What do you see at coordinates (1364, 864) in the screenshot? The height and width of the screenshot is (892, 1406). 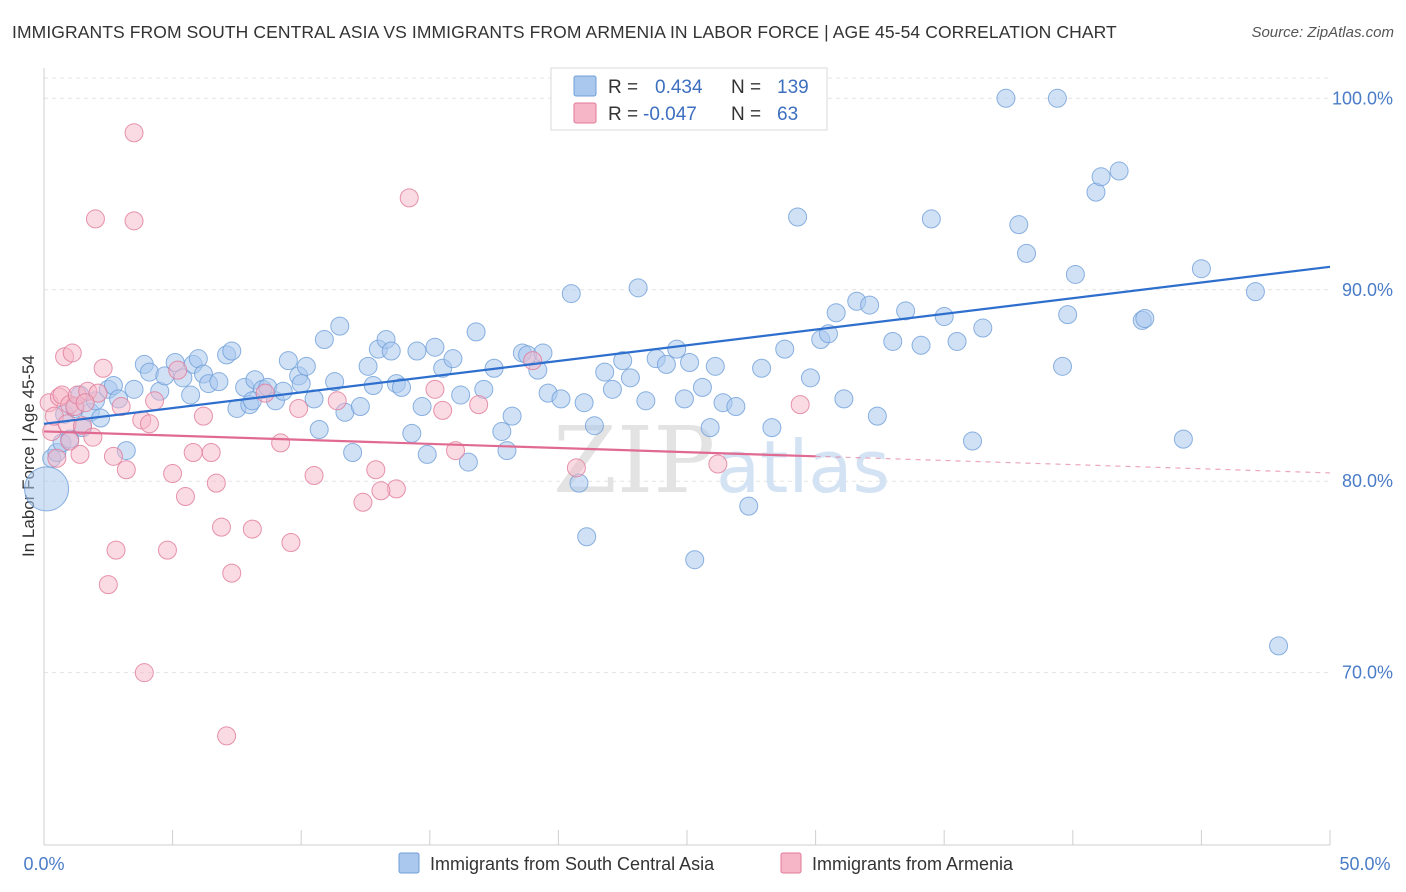 I see `x-tick-label-max: 50.0%` at bounding box center [1364, 864].